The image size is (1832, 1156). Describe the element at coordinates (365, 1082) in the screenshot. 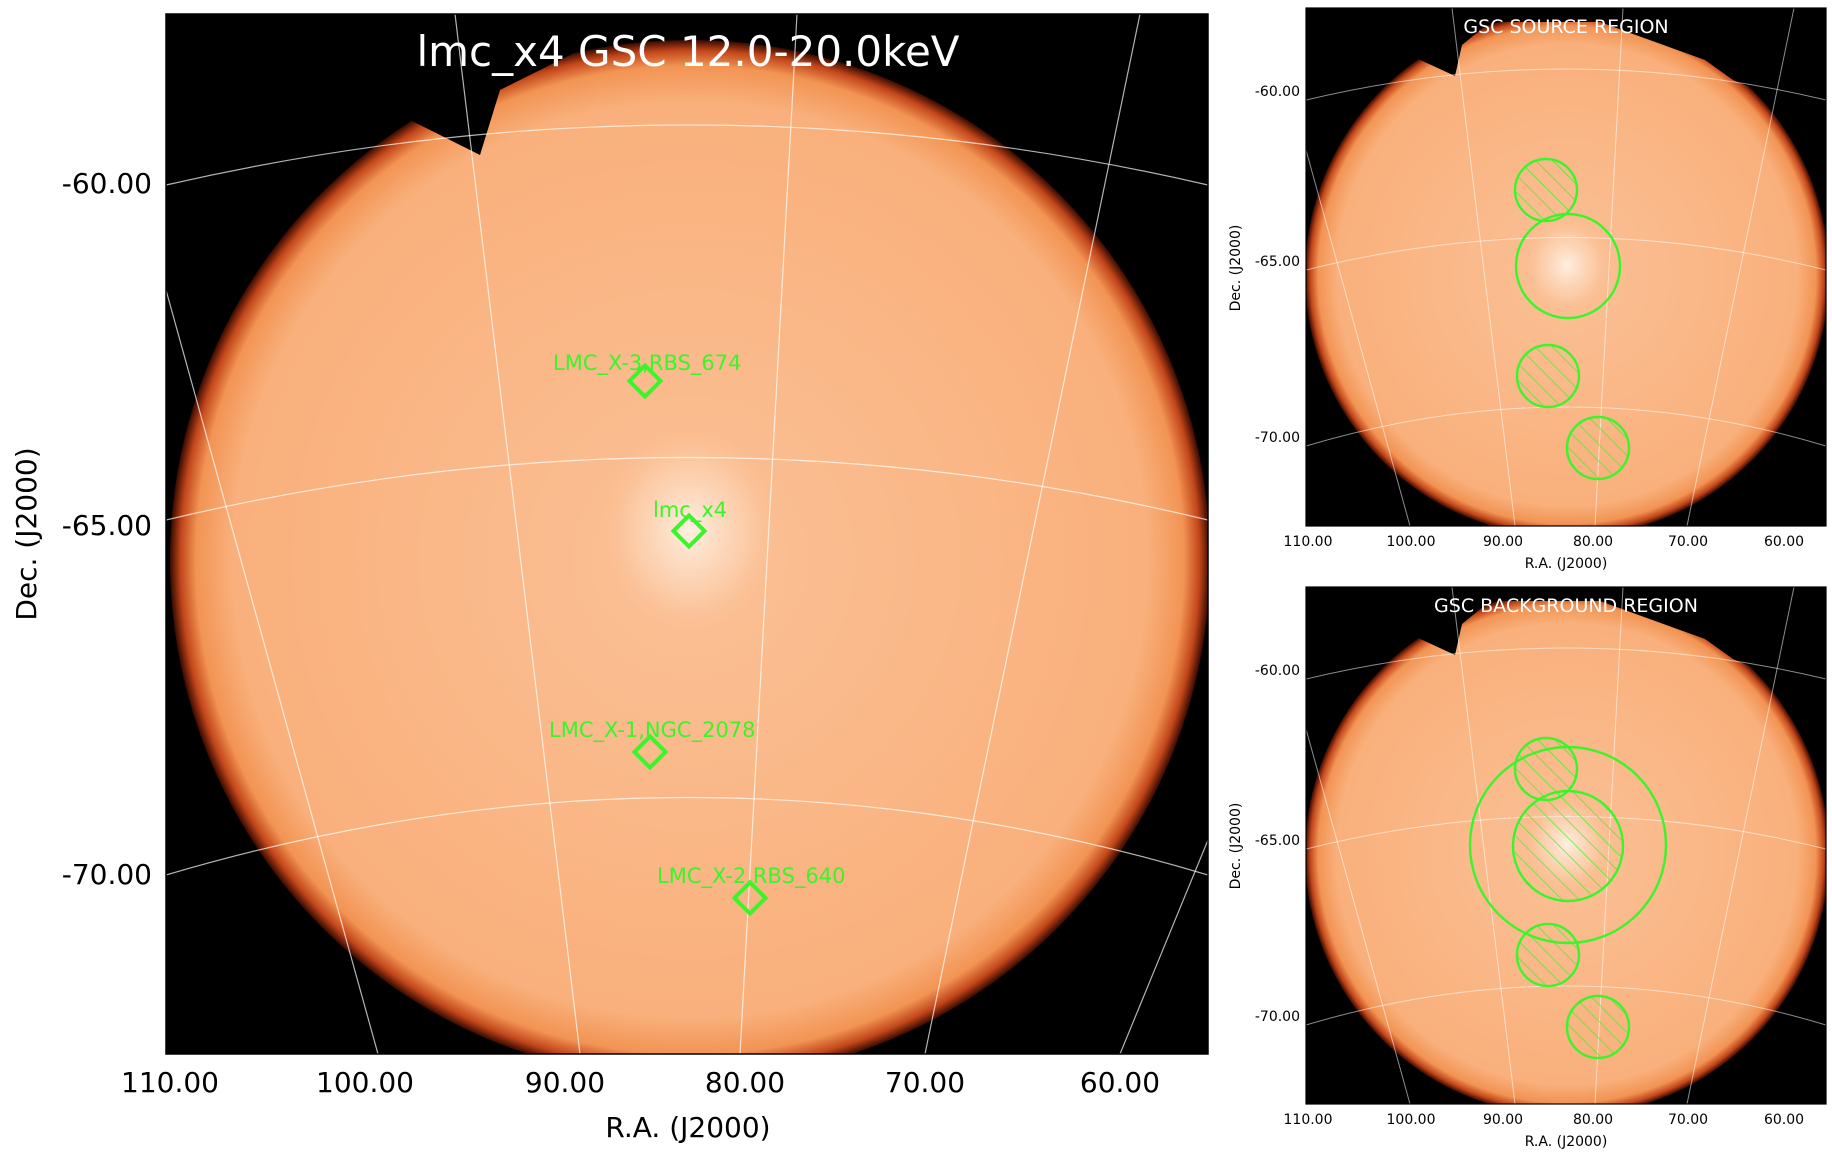

I see `main-xtick-100: 100.00` at that location.